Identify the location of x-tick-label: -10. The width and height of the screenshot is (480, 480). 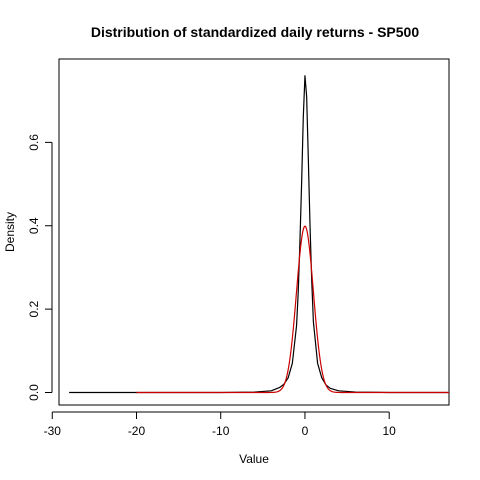
(221, 431).